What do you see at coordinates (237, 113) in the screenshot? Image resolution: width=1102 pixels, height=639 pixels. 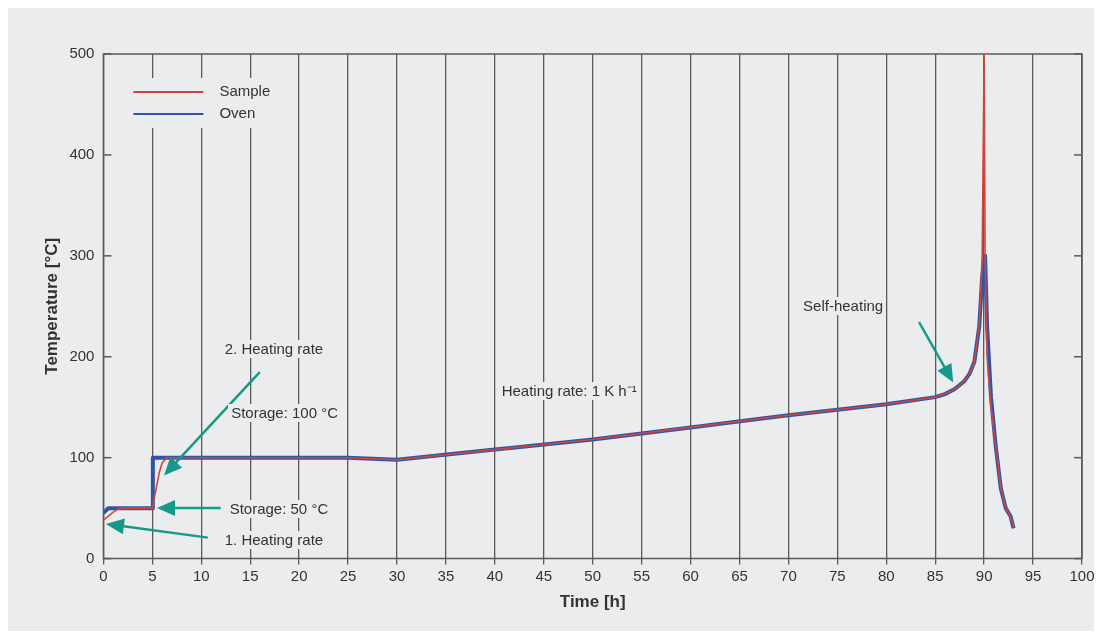 I see `legend-label: Oven` at bounding box center [237, 113].